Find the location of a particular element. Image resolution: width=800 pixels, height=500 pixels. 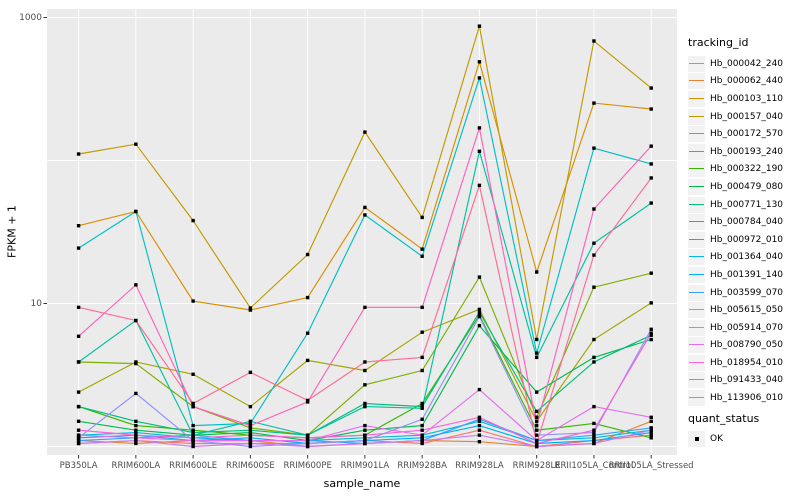

legend-label: Hb_113906_010 is located at coordinates (747, 398).